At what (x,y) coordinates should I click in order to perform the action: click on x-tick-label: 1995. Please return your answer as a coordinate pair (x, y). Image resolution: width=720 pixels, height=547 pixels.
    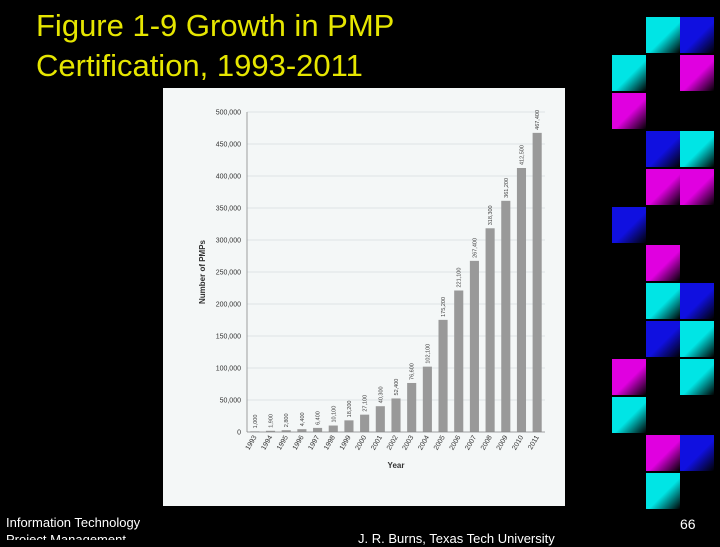
    Looking at the image, I should click on (283, 442).